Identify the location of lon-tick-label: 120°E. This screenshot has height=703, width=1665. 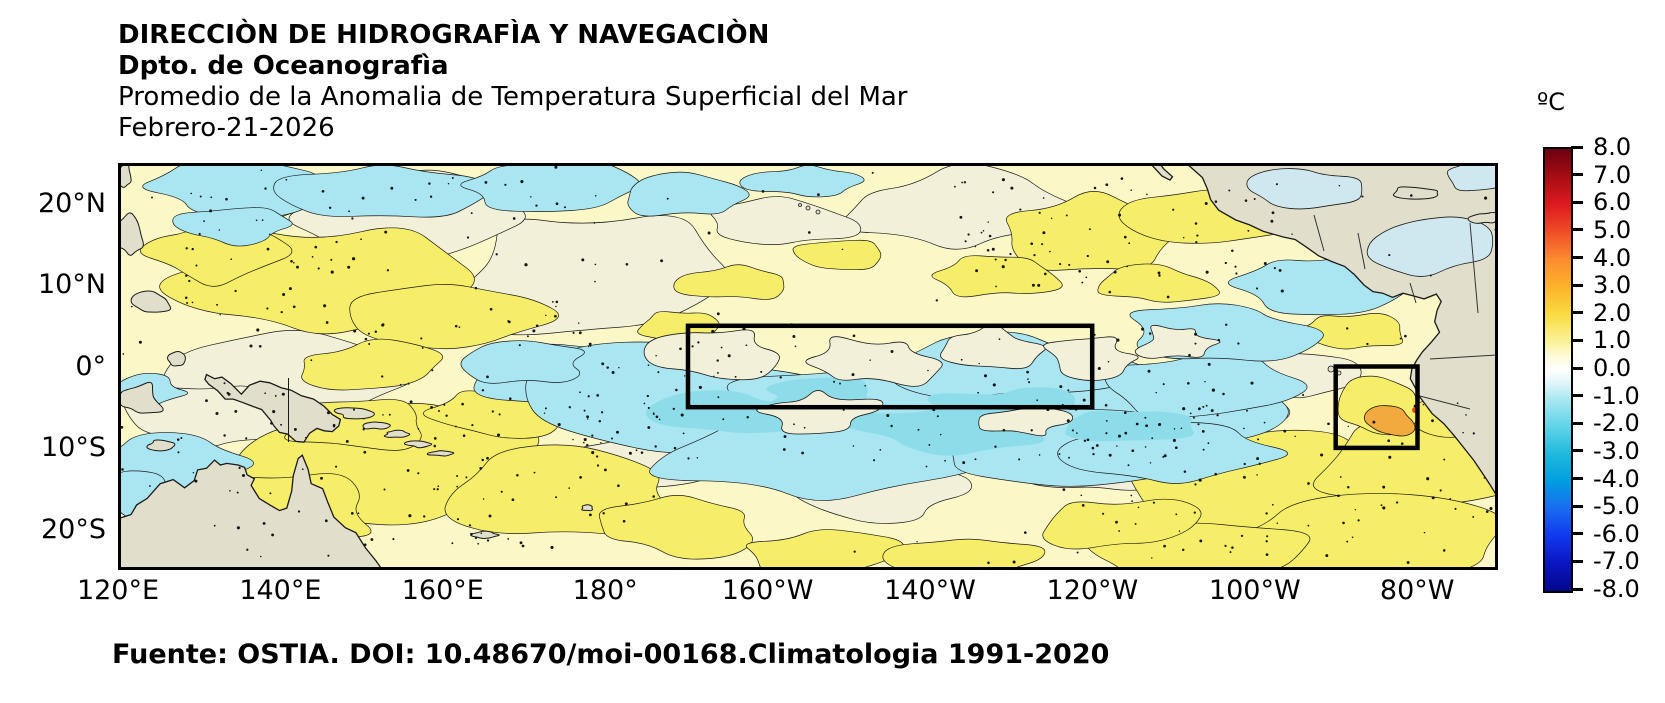
(118, 590).